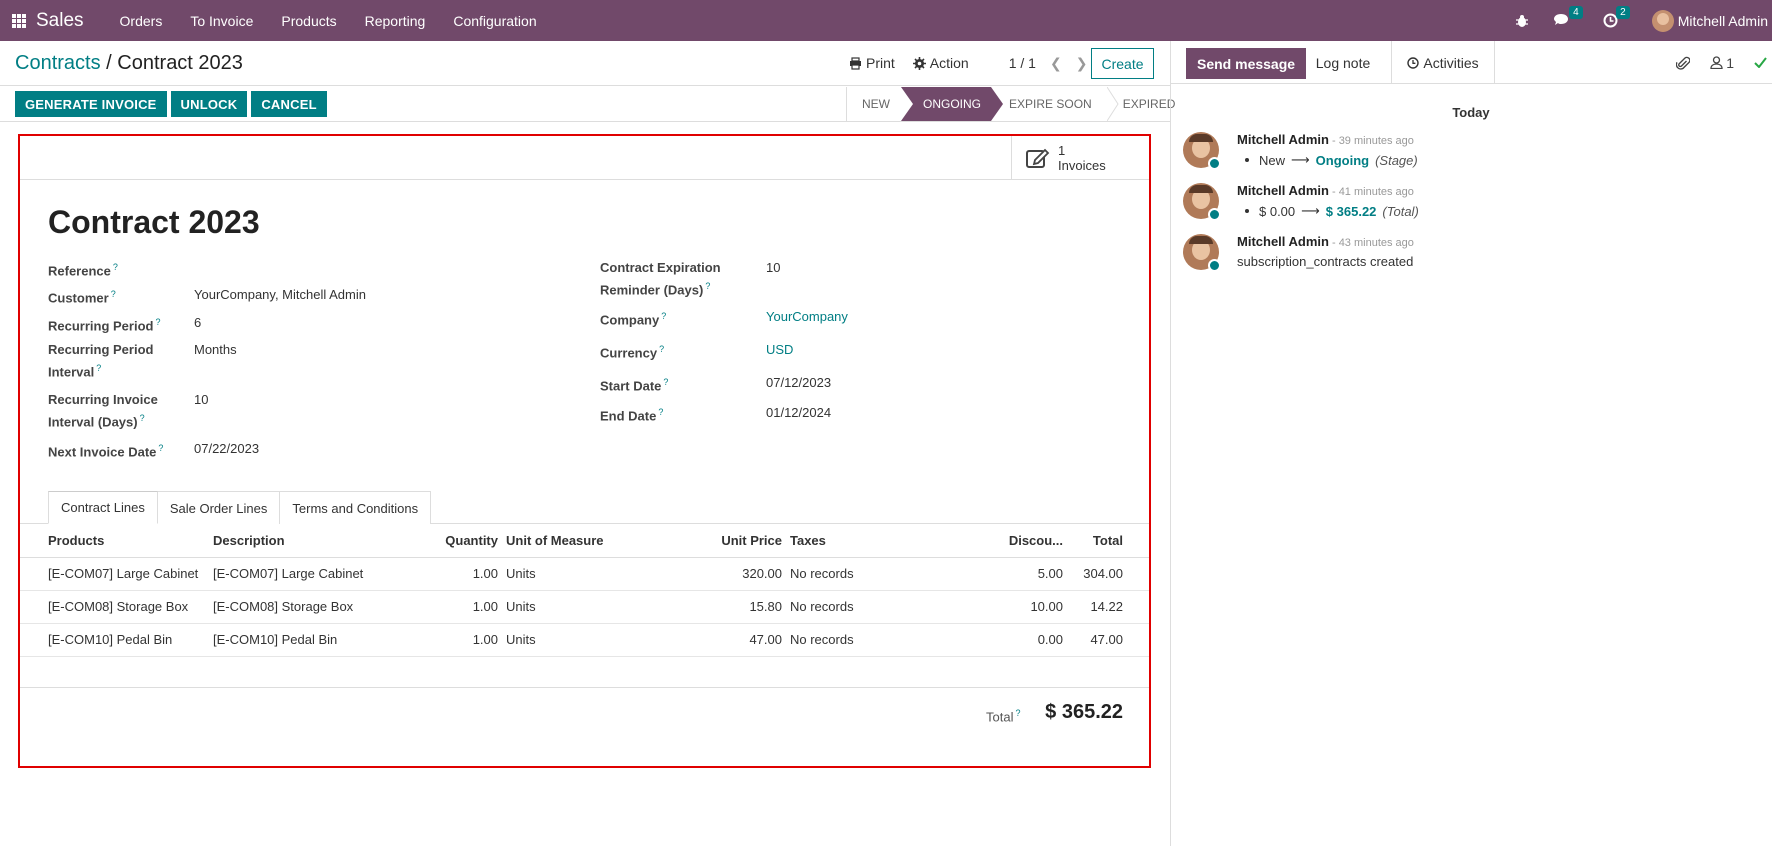  Describe the element at coordinates (103, 507) in the screenshot. I see `tab-contract-lines: Contract Lines` at that location.